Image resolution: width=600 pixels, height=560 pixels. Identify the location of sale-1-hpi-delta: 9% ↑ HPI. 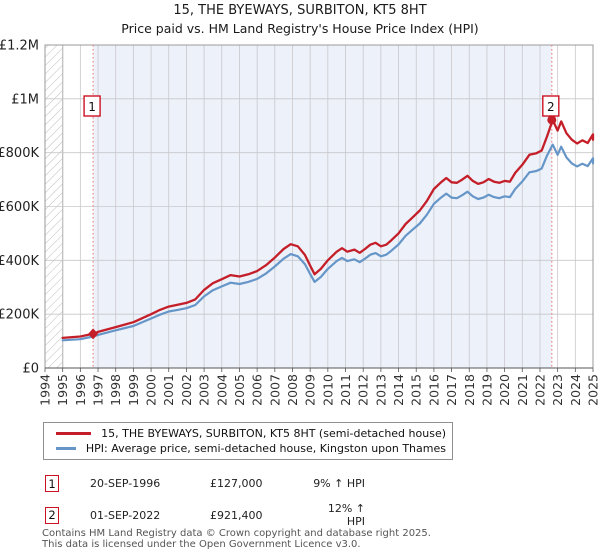
(339, 483).